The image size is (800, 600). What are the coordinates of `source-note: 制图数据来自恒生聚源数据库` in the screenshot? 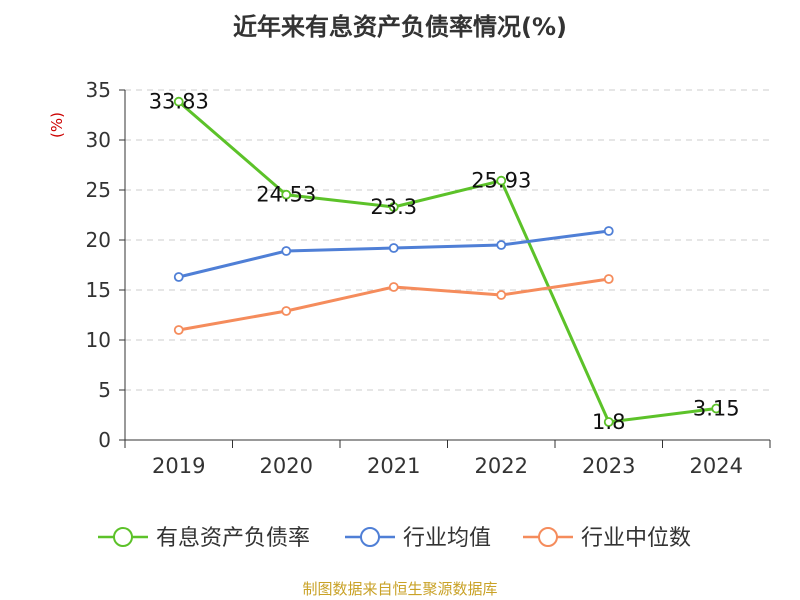 It's located at (399, 589).